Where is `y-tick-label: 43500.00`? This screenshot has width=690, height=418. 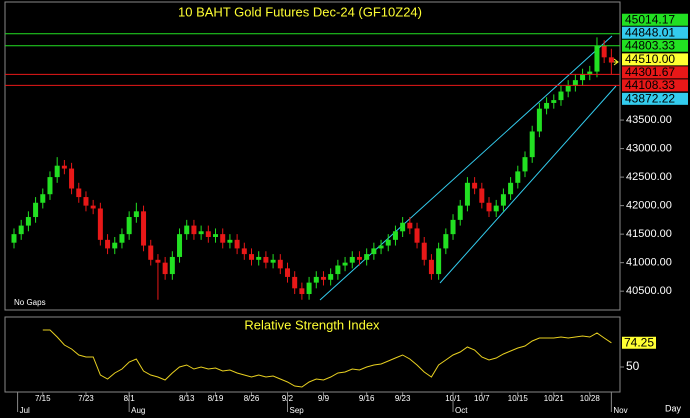 y-tick-label: 43500.00 is located at coordinates (649, 120).